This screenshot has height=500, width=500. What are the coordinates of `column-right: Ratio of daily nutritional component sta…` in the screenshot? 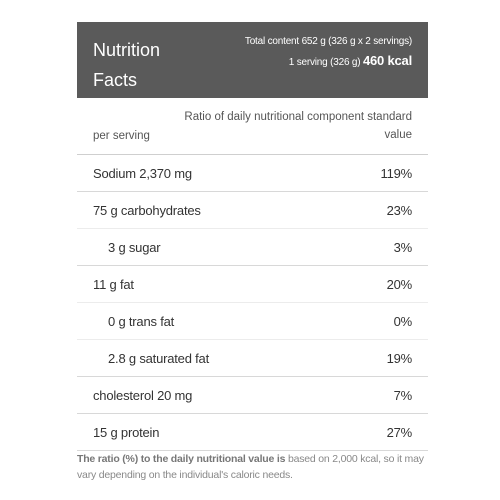 It's located at (298, 126).